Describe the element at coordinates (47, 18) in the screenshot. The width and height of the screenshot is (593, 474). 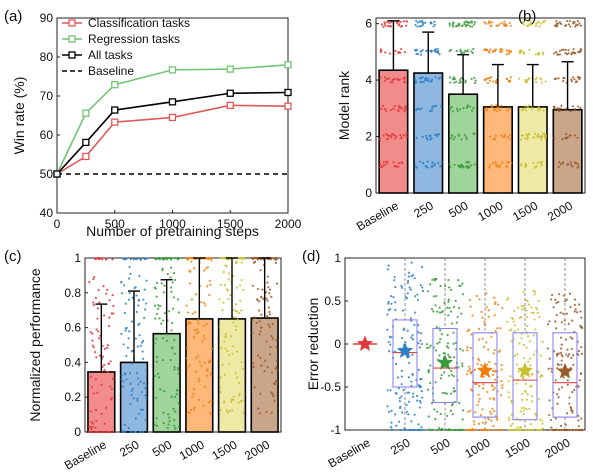
I see `y-tick-label: 90` at that location.